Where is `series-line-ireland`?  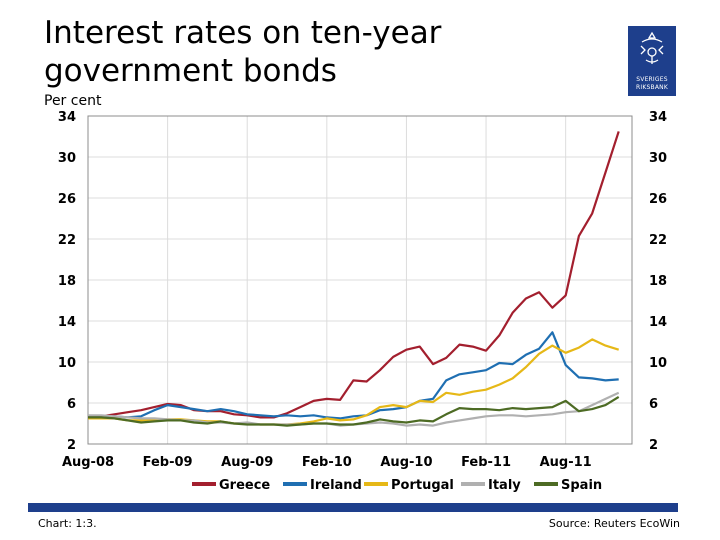
series-line-ireland is located at coordinates (353, 375).